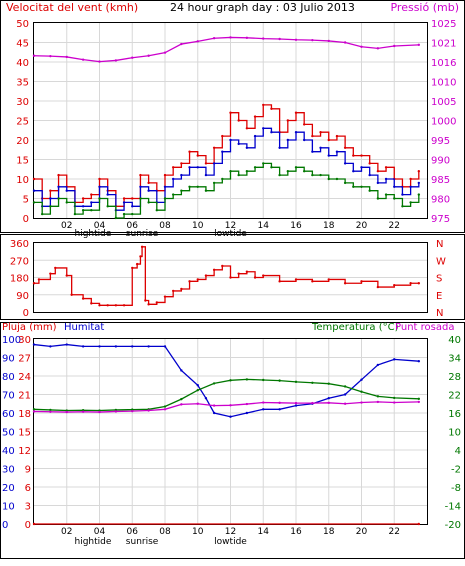 The height and width of the screenshot is (566, 465). Describe the element at coordinates (454, 414) in the screenshot. I see `temperature-tick-label: 16` at that location.